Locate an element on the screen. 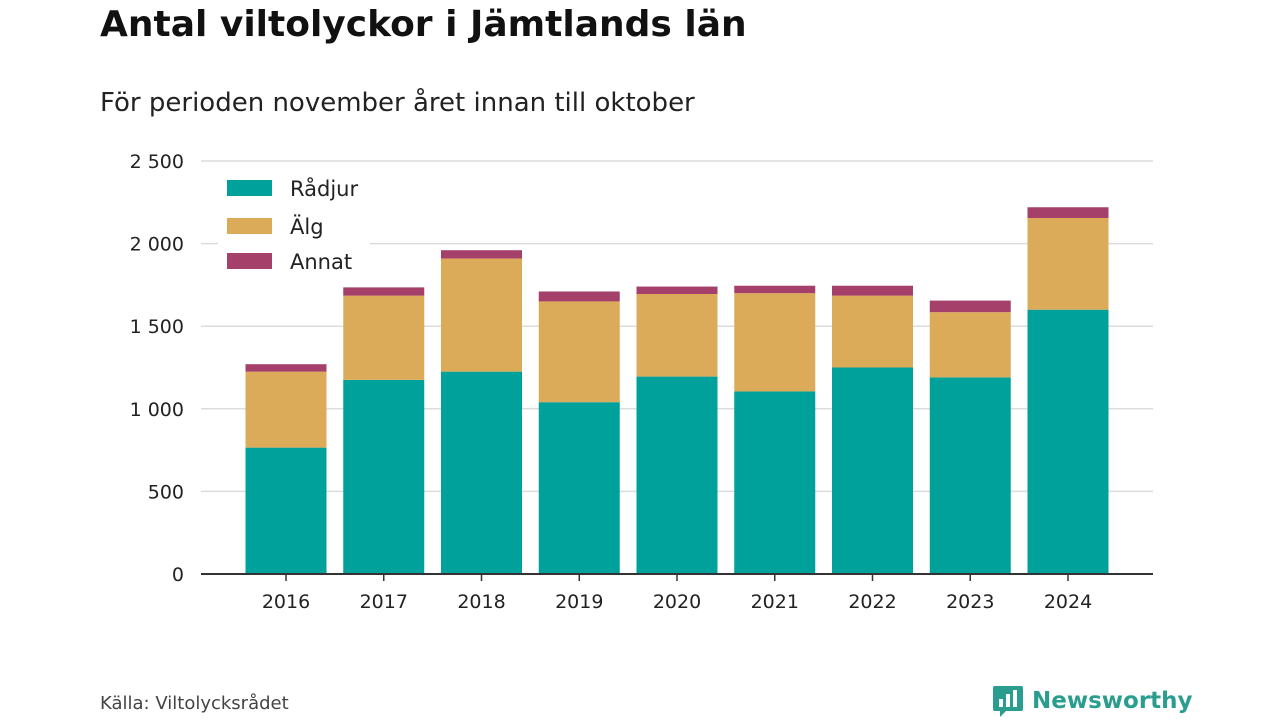 The image size is (1280, 720). x-tick-label: 2022 is located at coordinates (872, 602).